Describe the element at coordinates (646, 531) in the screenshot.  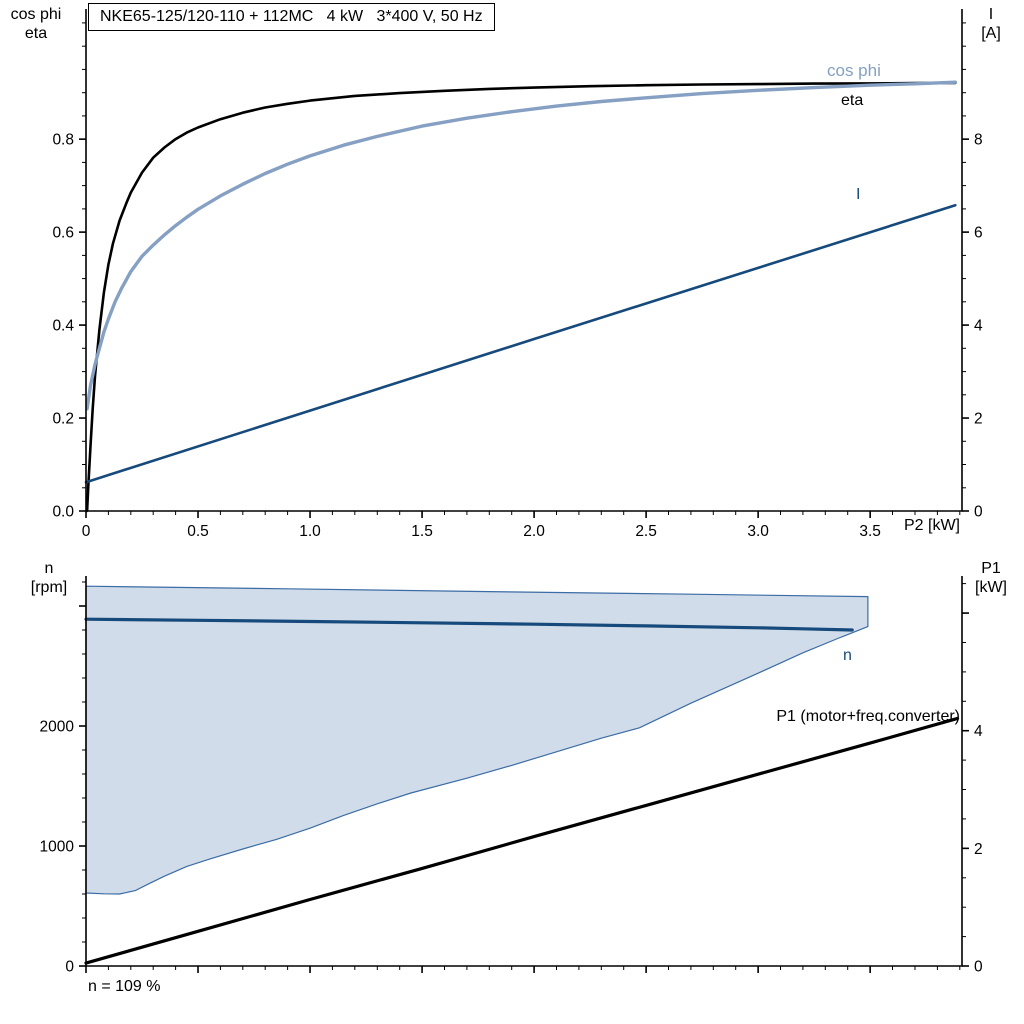
I see `x-tick-label: 2.5` at that location.